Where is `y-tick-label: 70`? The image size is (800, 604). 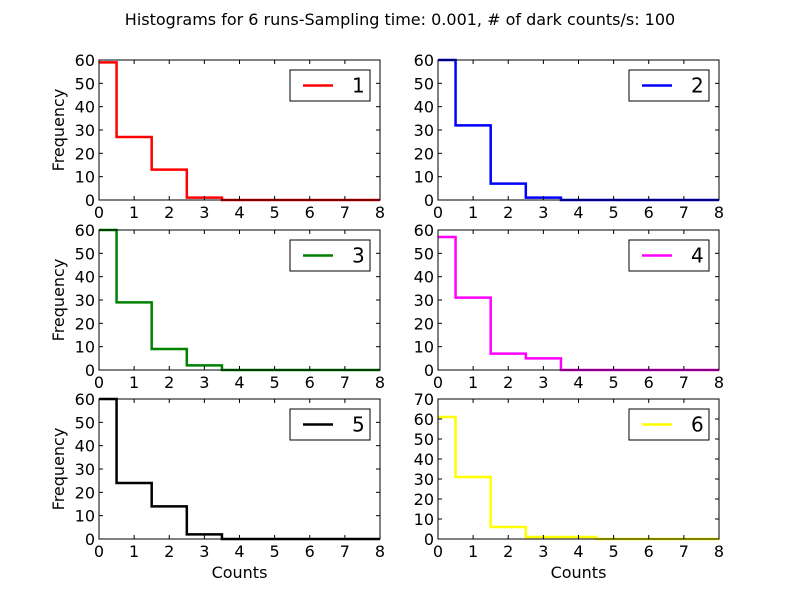
y-tick-label: 70 is located at coordinates (424, 399).